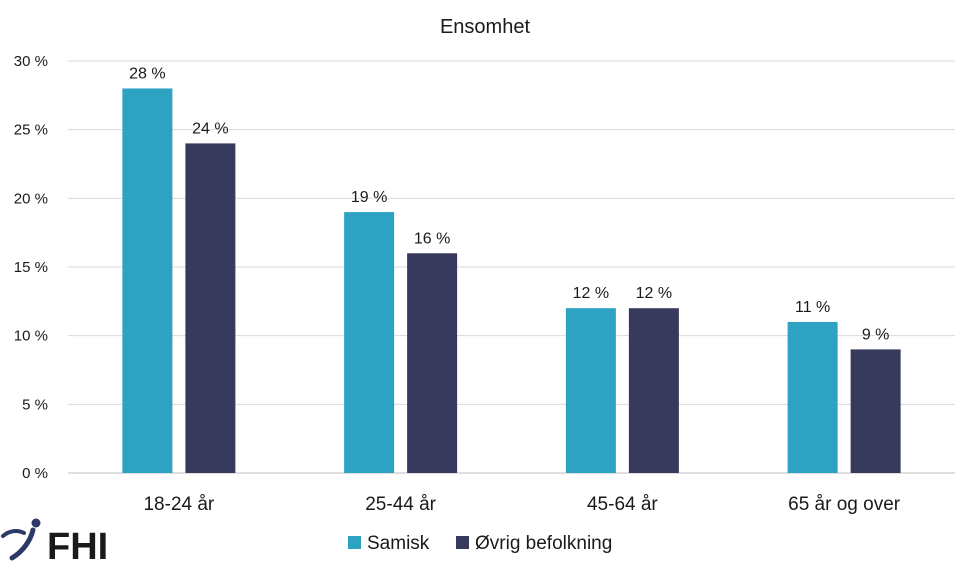 The image size is (970, 568). I want to click on fhi-logo: FHI, so click(54, 543).